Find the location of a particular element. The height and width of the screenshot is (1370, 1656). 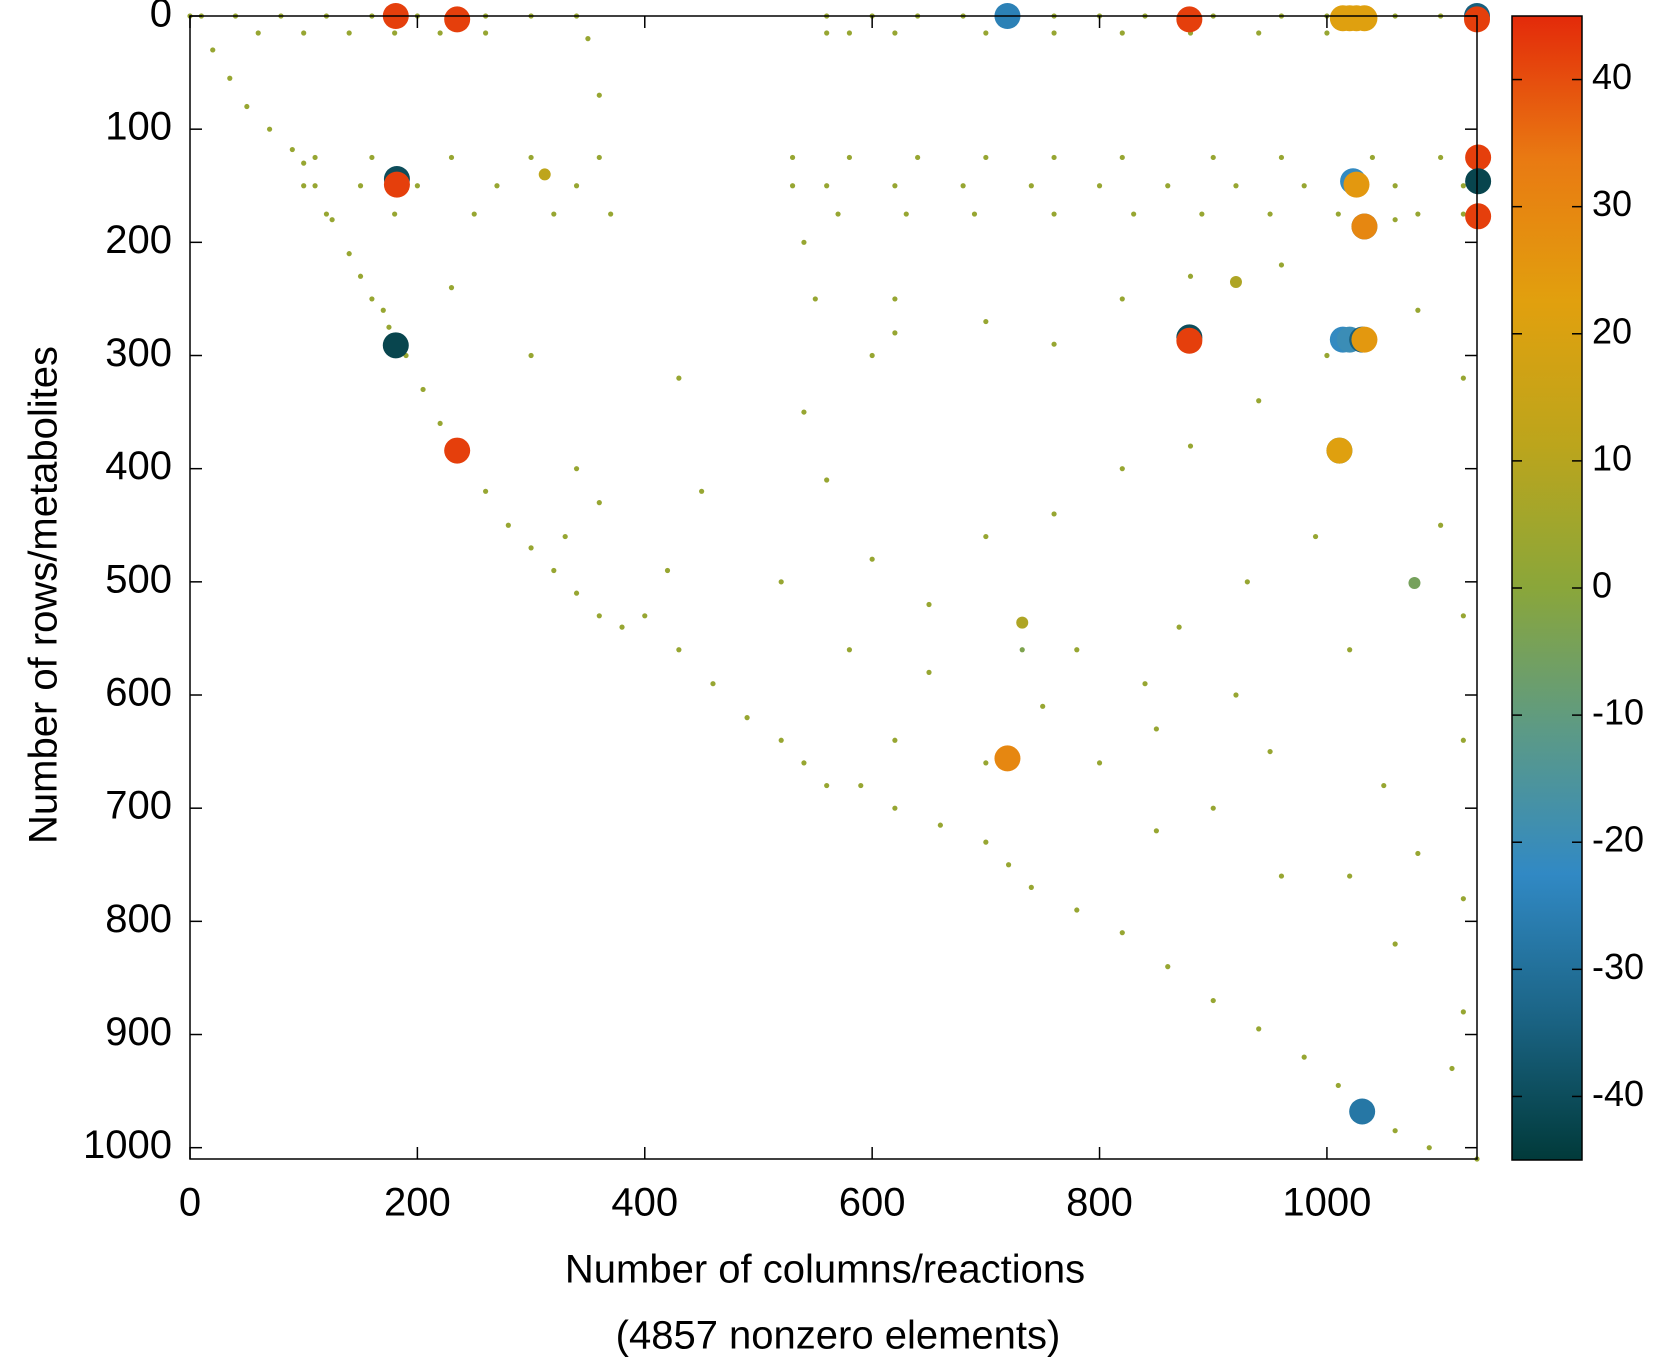

x-tick-label: 600 is located at coordinates (872, 1203).